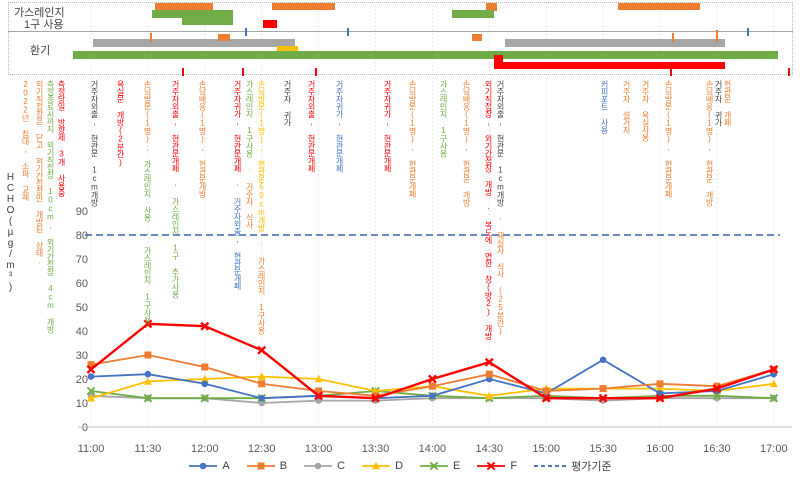  I want to click on legend-label-A: A, so click(226, 466).